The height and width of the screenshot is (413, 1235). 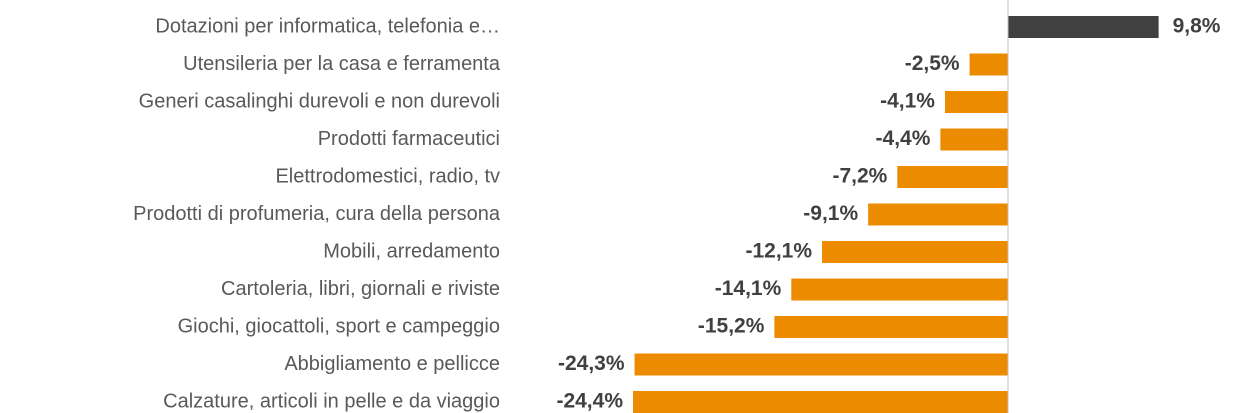 I want to click on value-label: -24,4%, so click(x=589, y=401).